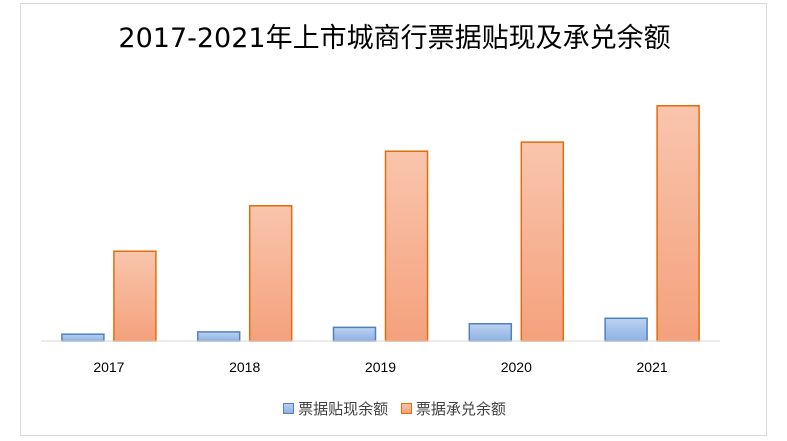 This screenshot has height=441, width=787. I want to click on bar-acceptance-2021, so click(678, 223).